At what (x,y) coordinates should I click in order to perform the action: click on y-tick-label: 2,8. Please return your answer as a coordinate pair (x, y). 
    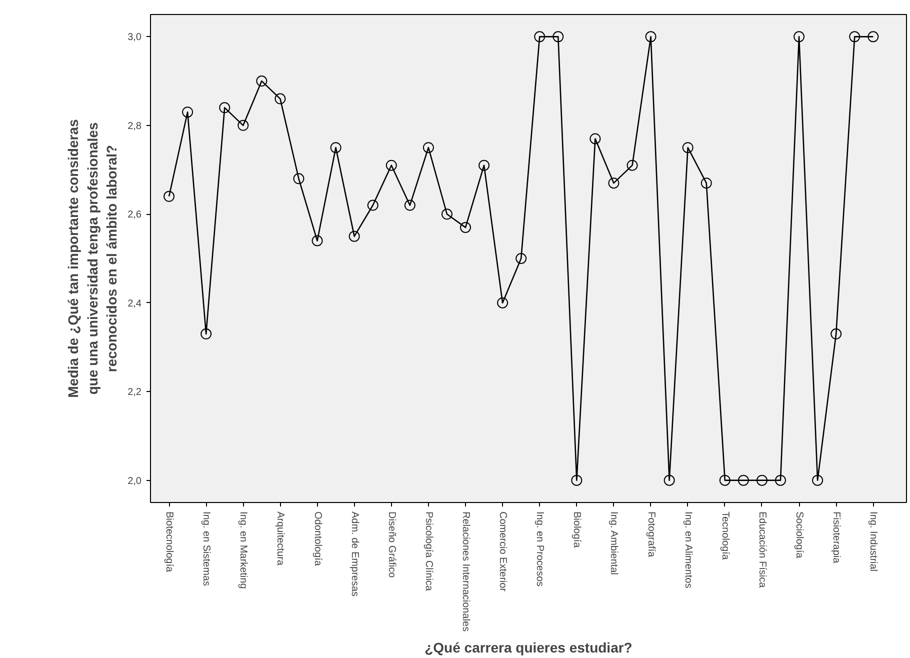
    Looking at the image, I should click on (135, 126).